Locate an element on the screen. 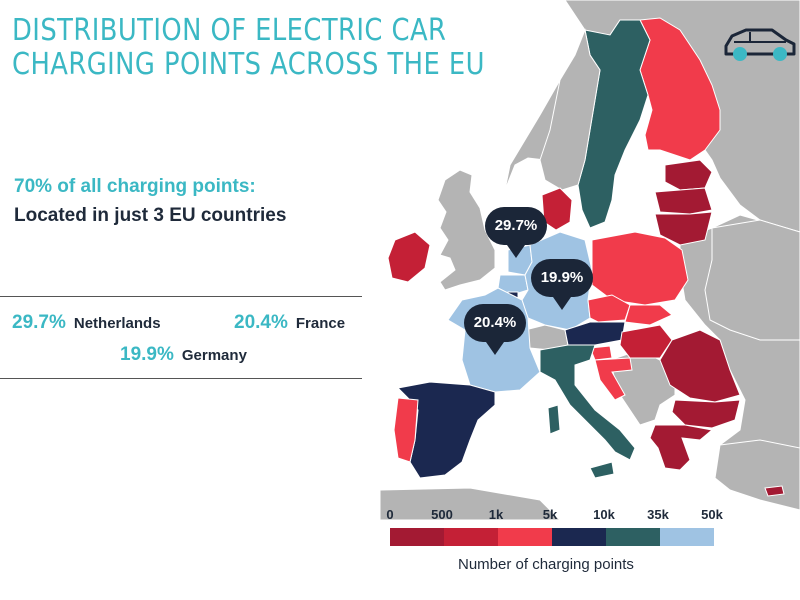  country-romania is located at coordinates (700, 366).